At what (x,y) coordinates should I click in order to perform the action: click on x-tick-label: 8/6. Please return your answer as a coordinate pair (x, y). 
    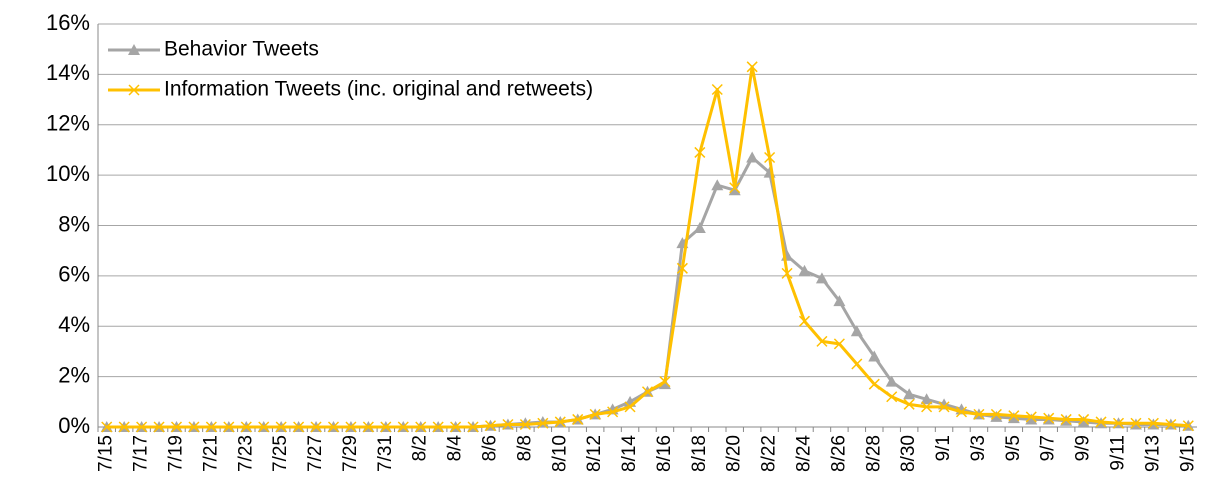
    Looking at the image, I should click on (490, 448).